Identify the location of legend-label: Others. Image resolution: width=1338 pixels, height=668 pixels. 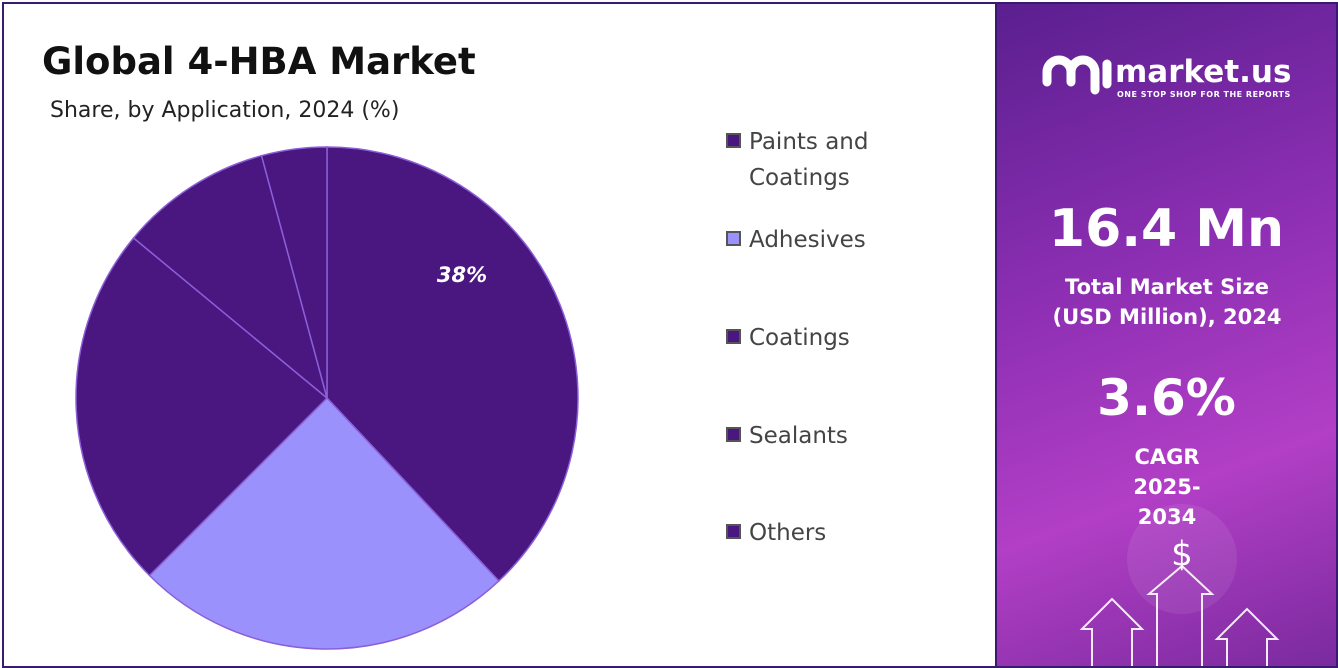
(788, 533).